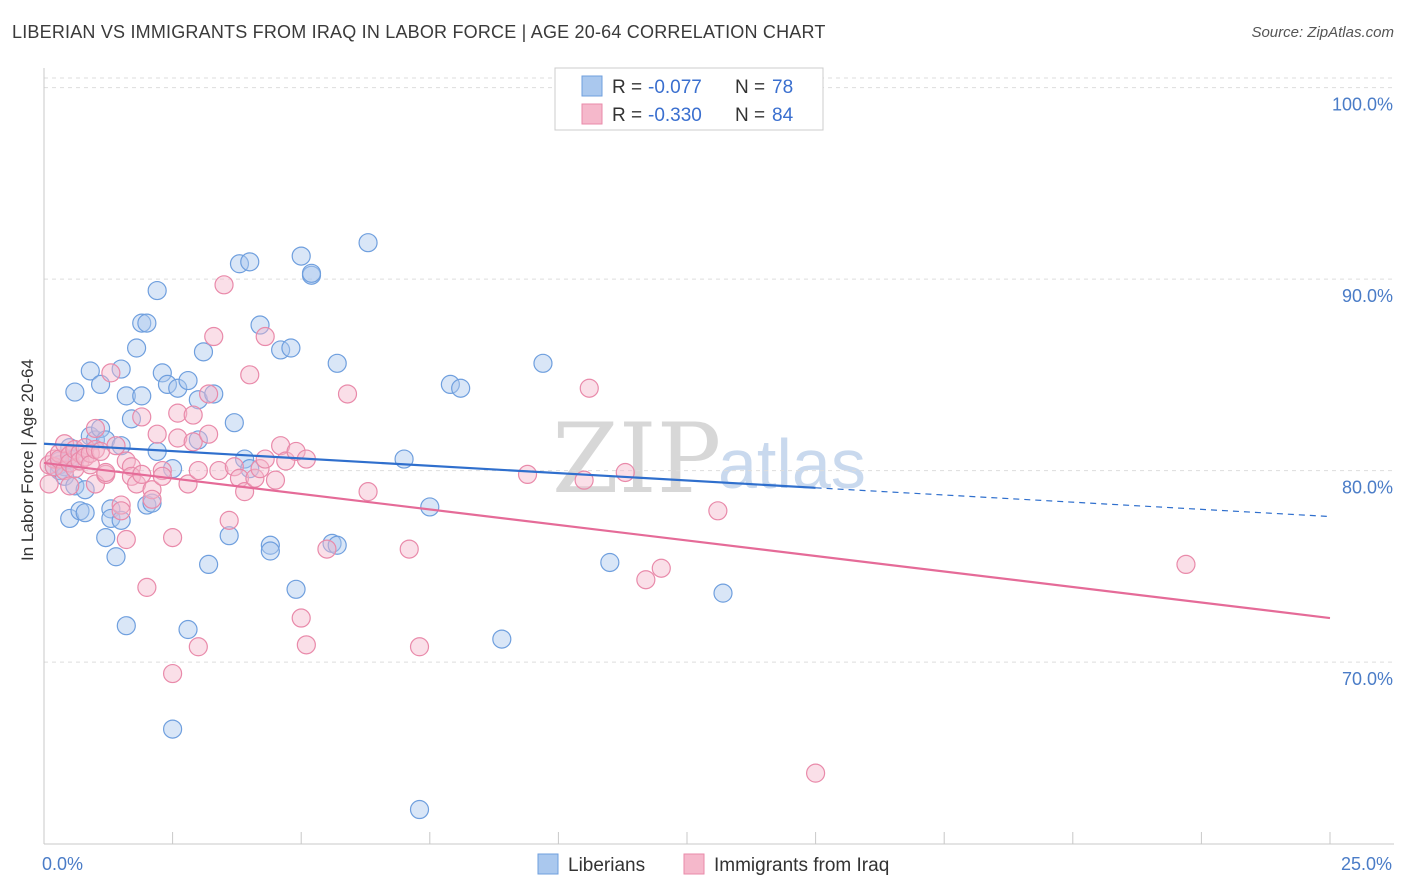 The height and width of the screenshot is (892, 1406). I want to click on y-tick-label: 80.0%, so click(1367, 488).